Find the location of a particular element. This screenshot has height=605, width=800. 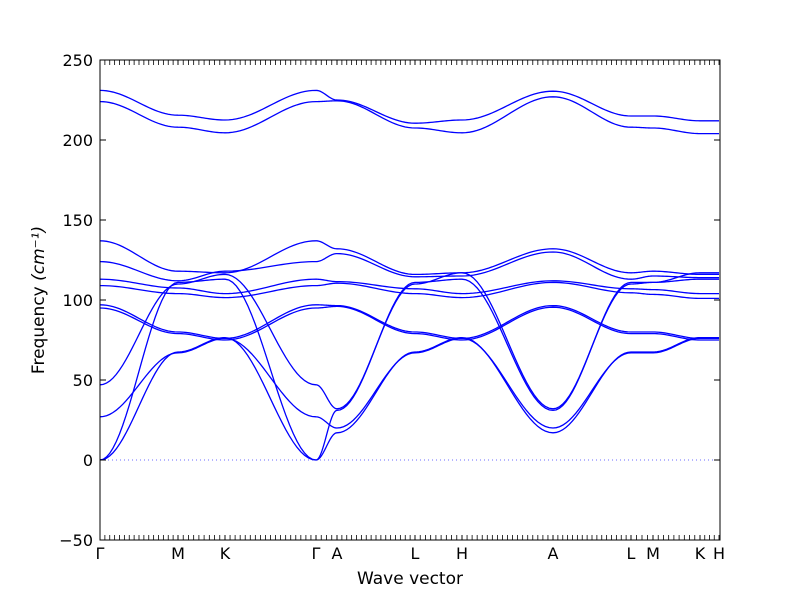

x-axis-title: Wave vector is located at coordinates (410, 579).